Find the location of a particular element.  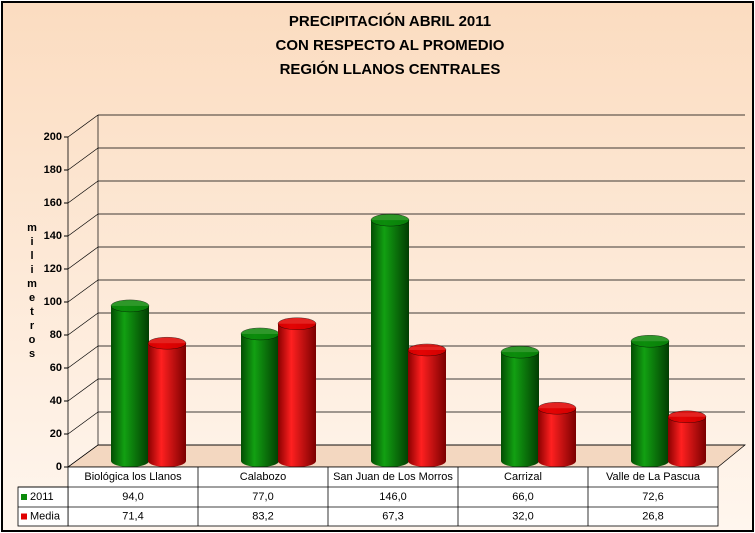

x-tick-label: San Juan de Los Morros is located at coordinates (393, 477).